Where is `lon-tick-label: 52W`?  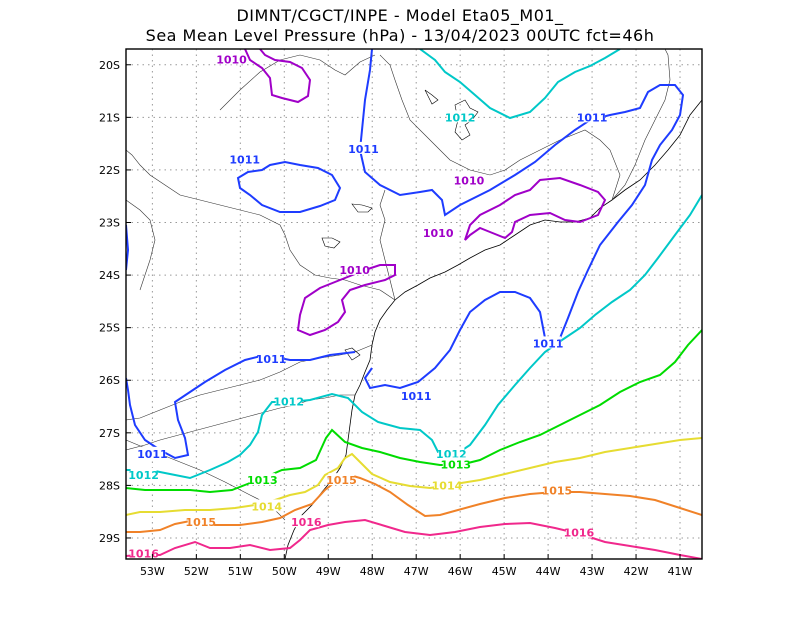
lon-tick-label: 52W is located at coordinates (196, 571).